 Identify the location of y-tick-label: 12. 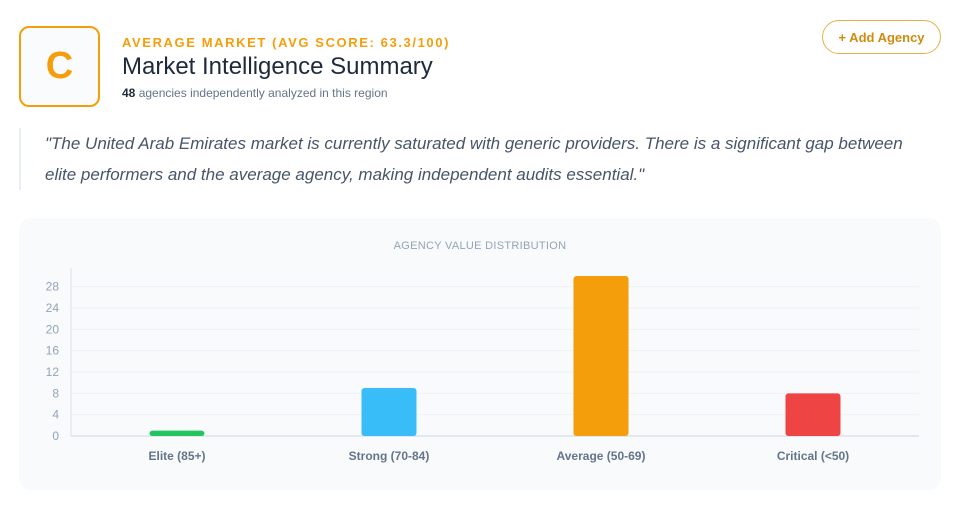
(53, 372).